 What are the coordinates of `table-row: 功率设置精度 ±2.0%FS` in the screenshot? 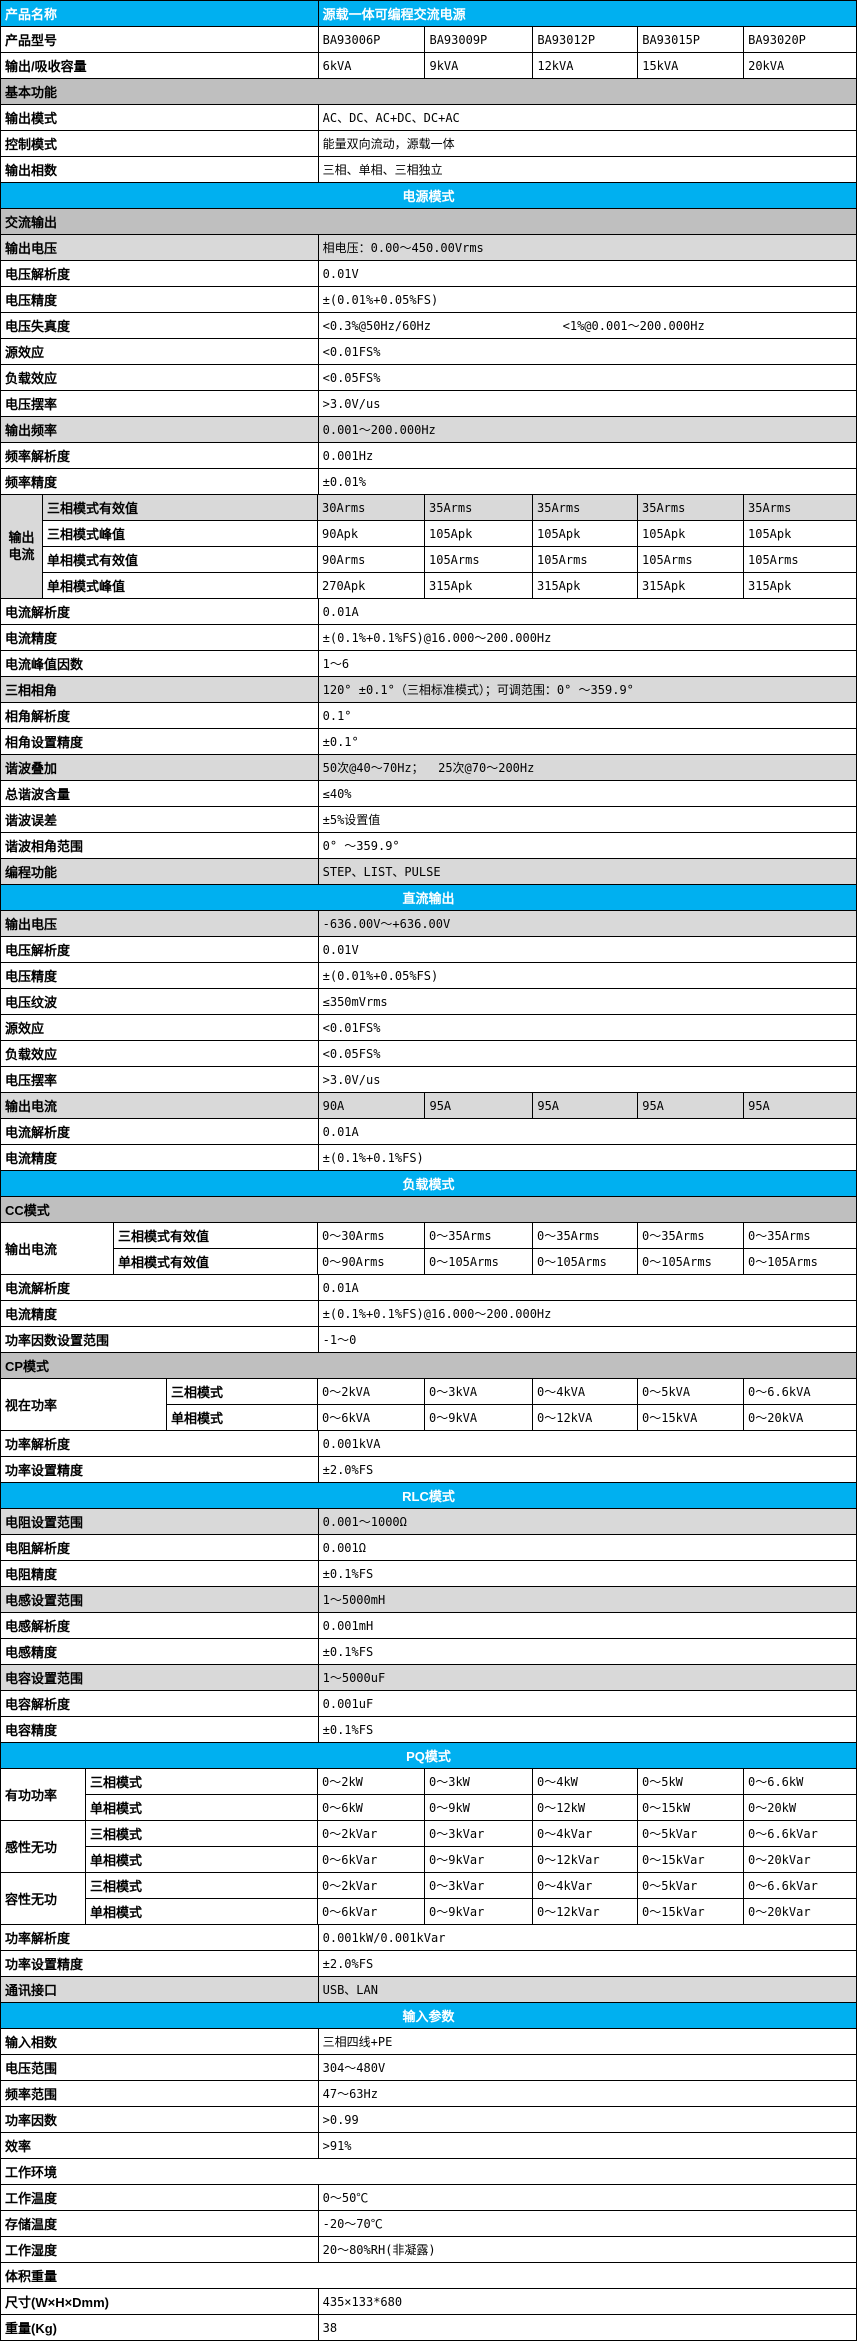 It's located at (429, 1470).